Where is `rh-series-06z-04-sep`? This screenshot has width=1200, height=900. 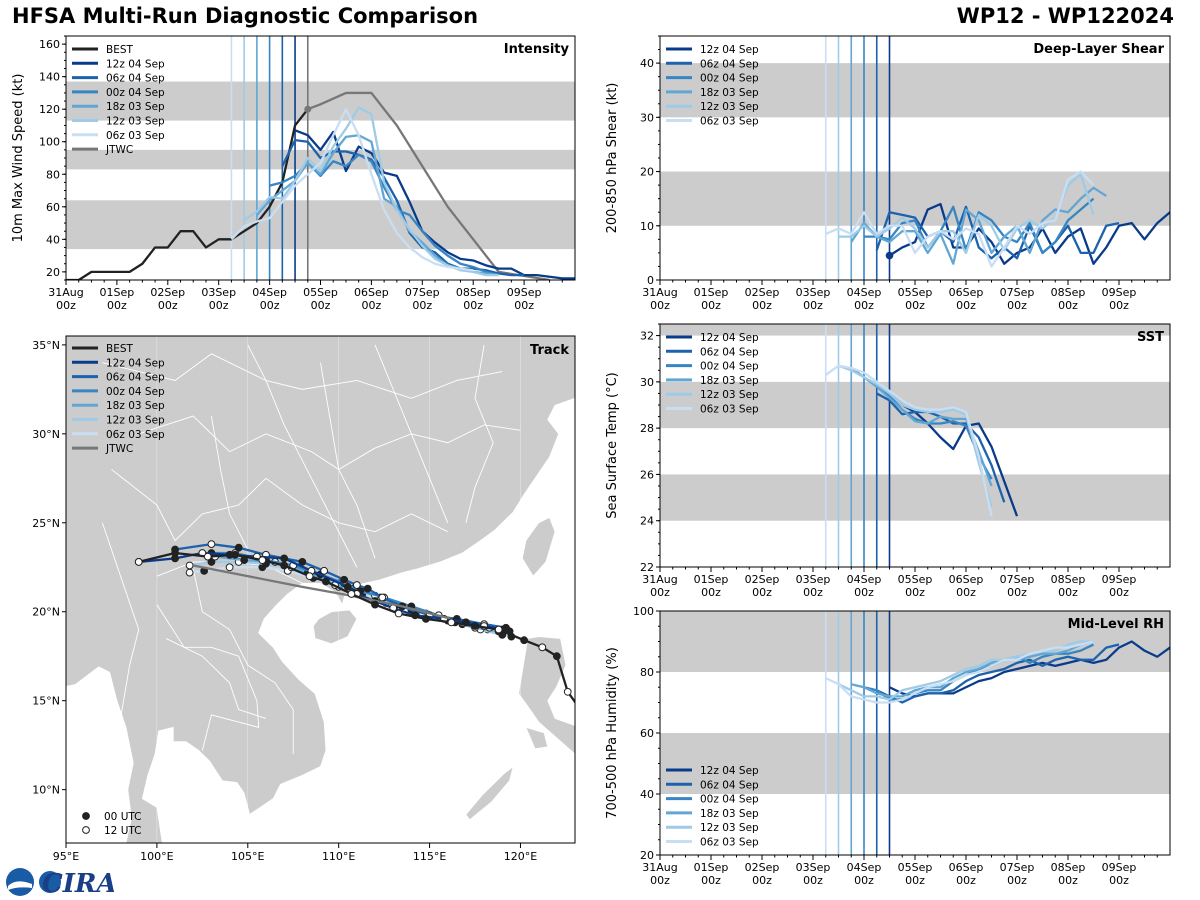 rh-series-06z-04-sep is located at coordinates (998, 673).